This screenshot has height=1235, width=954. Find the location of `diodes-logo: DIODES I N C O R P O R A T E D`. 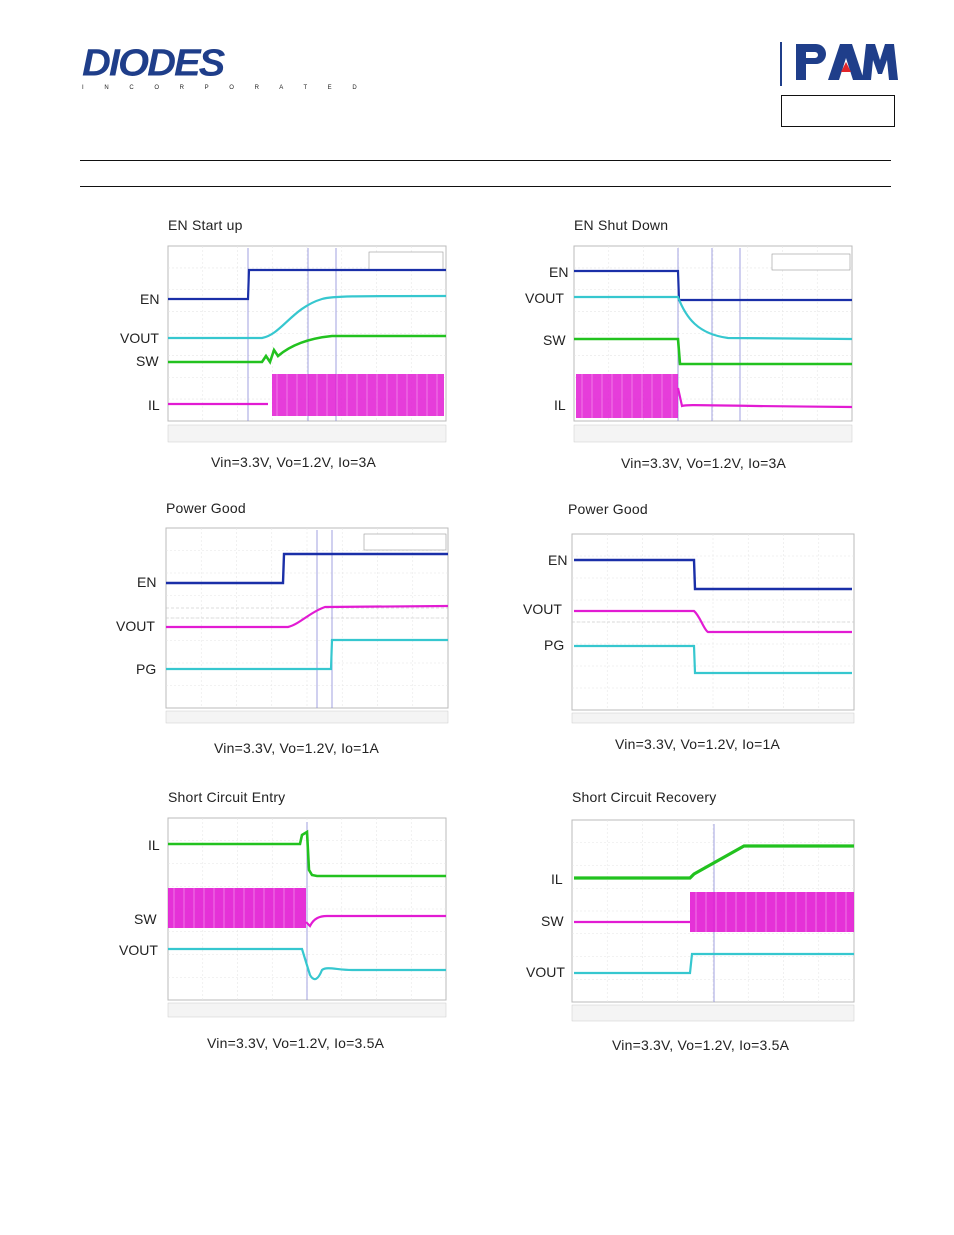

diodes-logo: DIODES I N C O R P O R A T E D is located at coordinates (224, 67).